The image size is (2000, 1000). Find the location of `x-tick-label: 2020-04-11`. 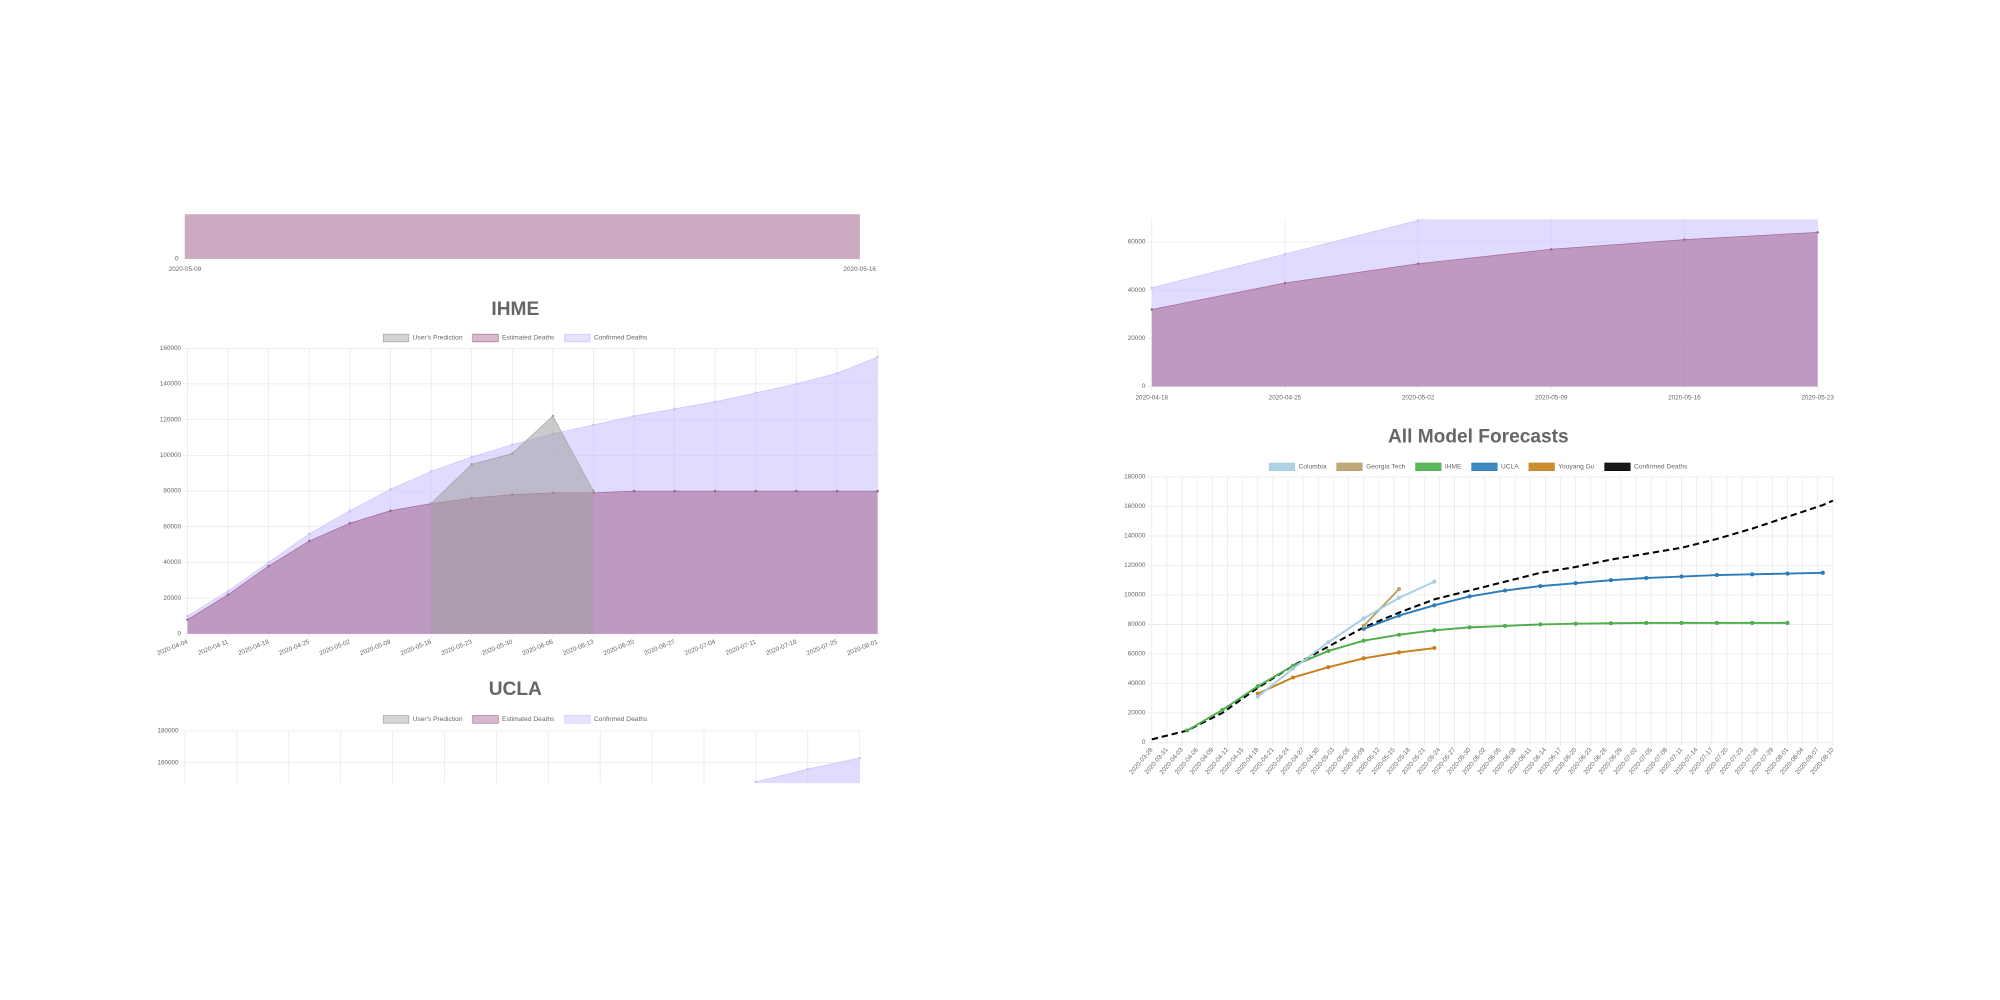

x-tick-label: 2020-04-11 is located at coordinates (213, 647).